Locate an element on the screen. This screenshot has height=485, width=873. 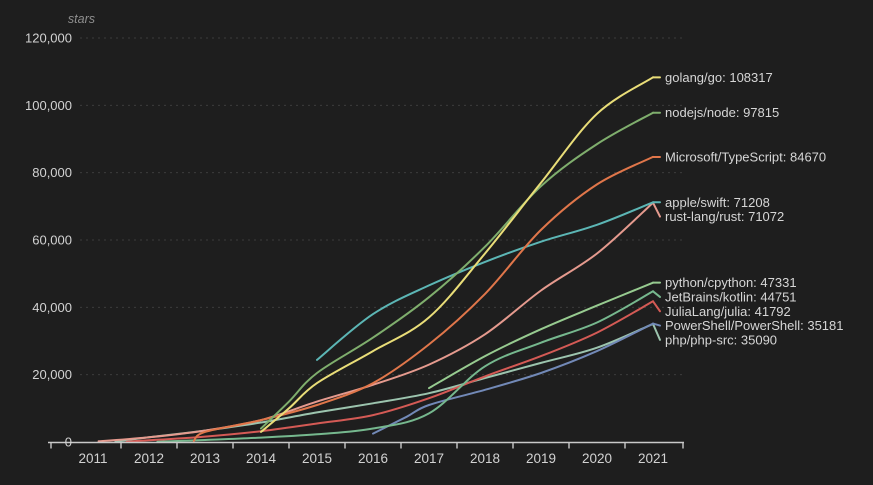
x-tick-label: 2019 is located at coordinates (541, 458).